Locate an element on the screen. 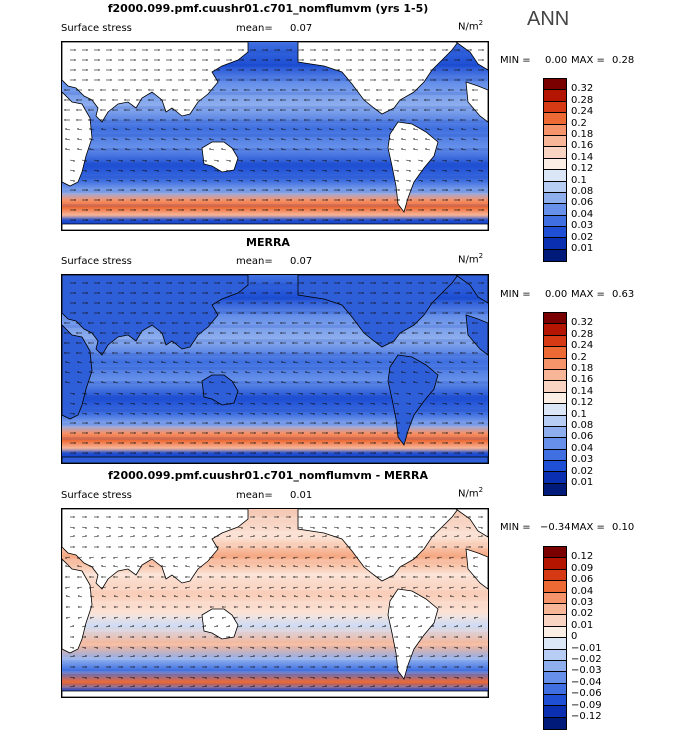  field-band is located at coordinates (275, 354).